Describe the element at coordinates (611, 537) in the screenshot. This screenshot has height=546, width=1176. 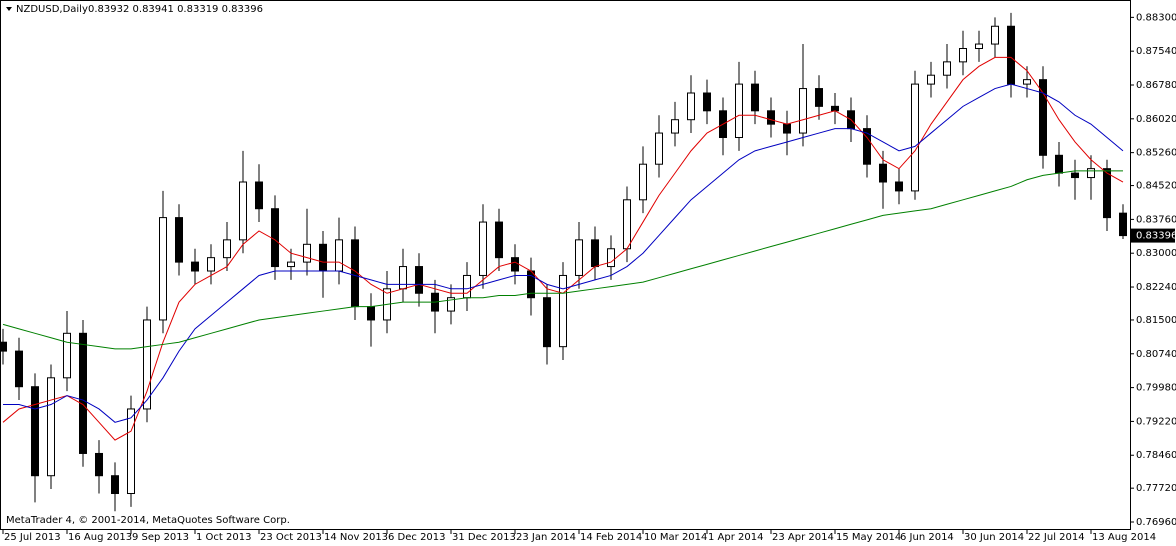
I see `x-tick-label: 14 Feb 2014` at that location.